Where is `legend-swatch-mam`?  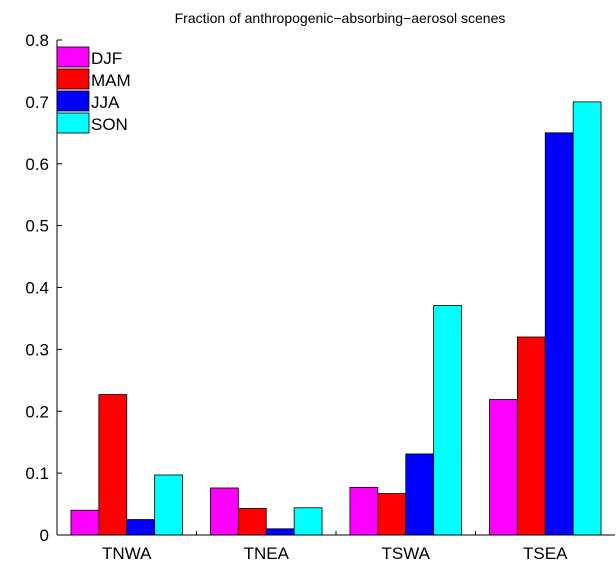
legend-swatch-mam is located at coordinates (73, 79).